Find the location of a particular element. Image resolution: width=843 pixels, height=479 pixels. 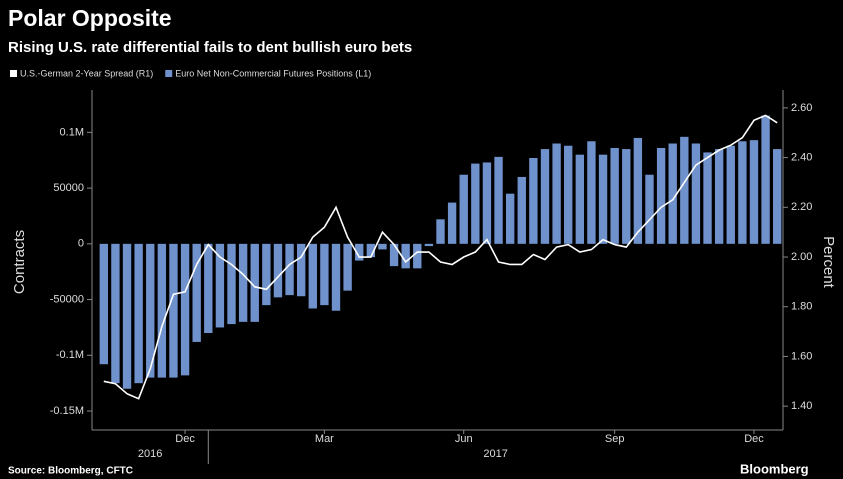

y-axis-label: Contracts is located at coordinates (19, 262).